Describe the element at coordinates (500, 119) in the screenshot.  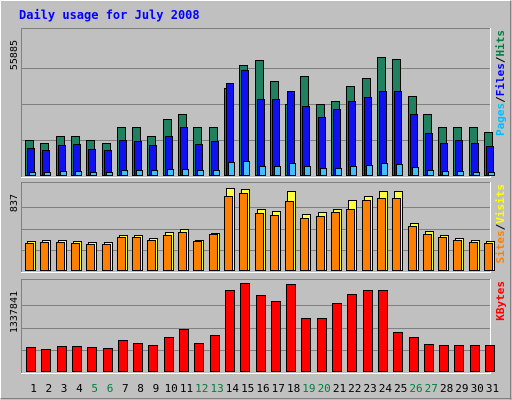
I see `legend-entry: Pages` at that location.